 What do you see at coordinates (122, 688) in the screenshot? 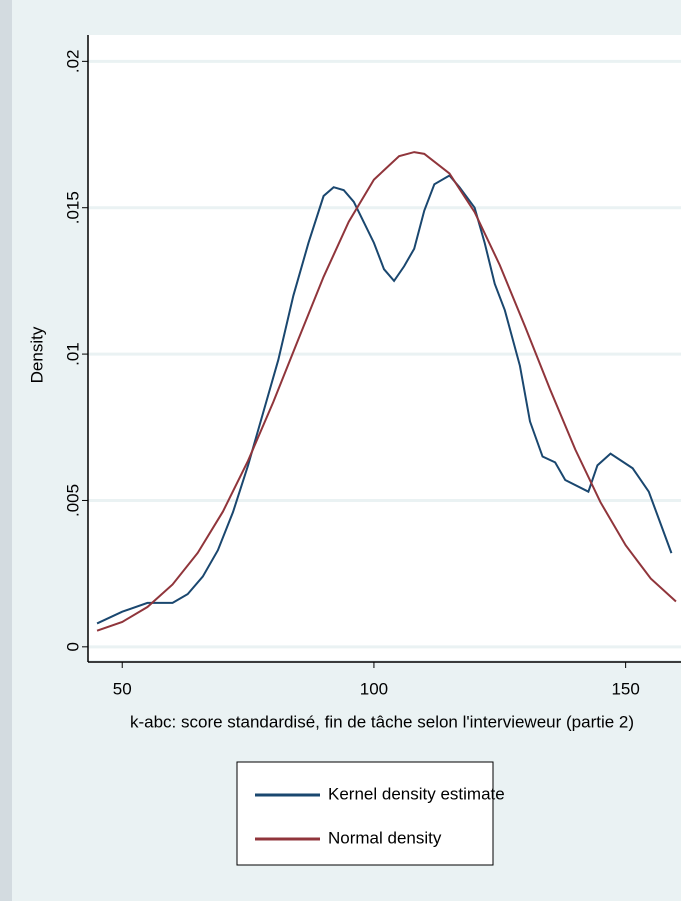
I see `x-tick-label: 50` at bounding box center [122, 688].